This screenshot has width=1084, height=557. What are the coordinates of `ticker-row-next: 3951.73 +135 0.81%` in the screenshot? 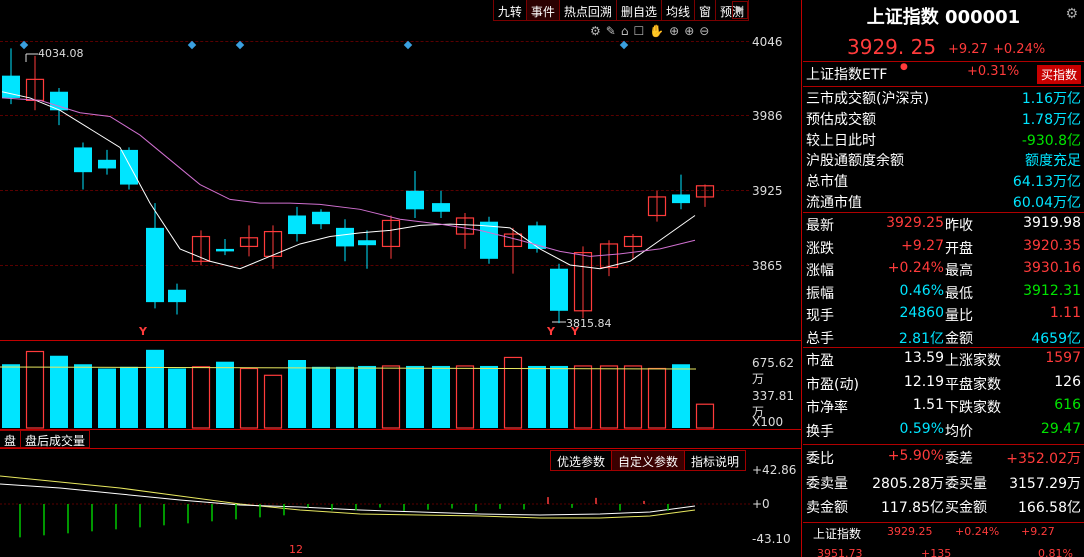 It's located at (943, 551).